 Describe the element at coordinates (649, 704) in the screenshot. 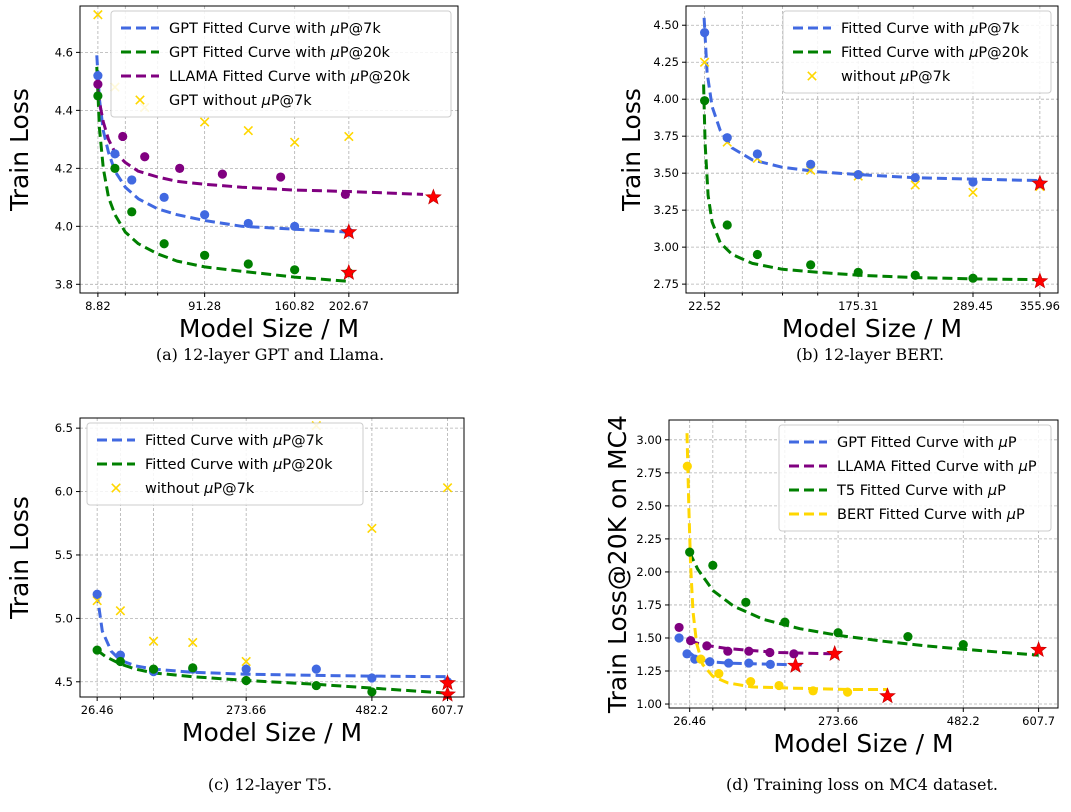

I see `y-tick-label: 1.00` at that location.